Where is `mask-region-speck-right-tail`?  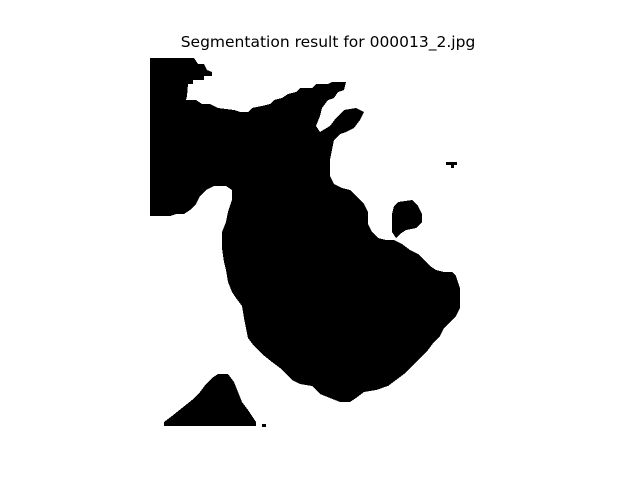
mask-region-speck-right-tail is located at coordinates (452, 166).